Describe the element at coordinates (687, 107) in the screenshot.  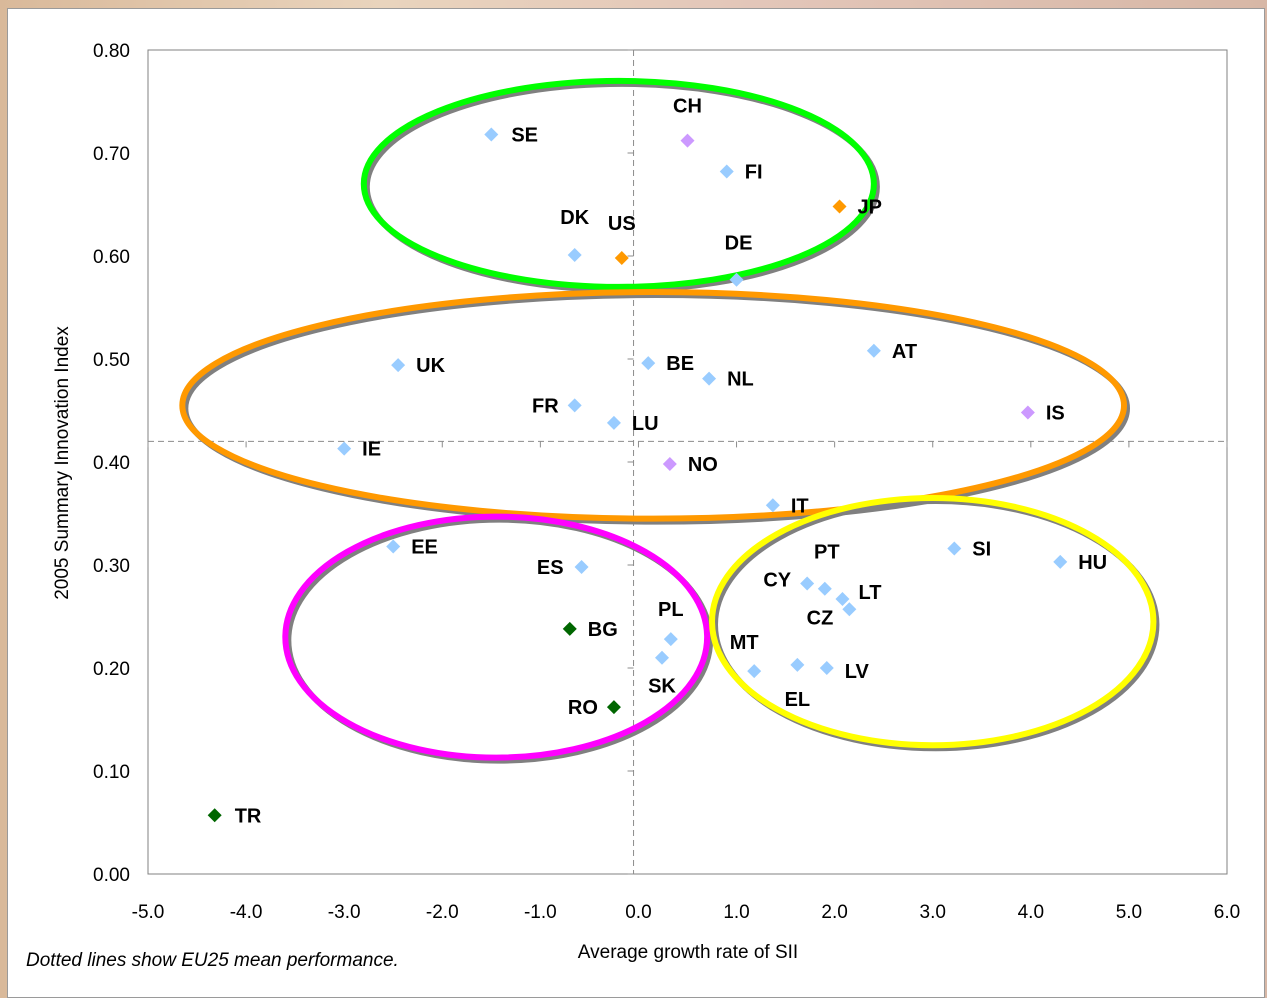
I see `point-label-ch: CH` at that location.